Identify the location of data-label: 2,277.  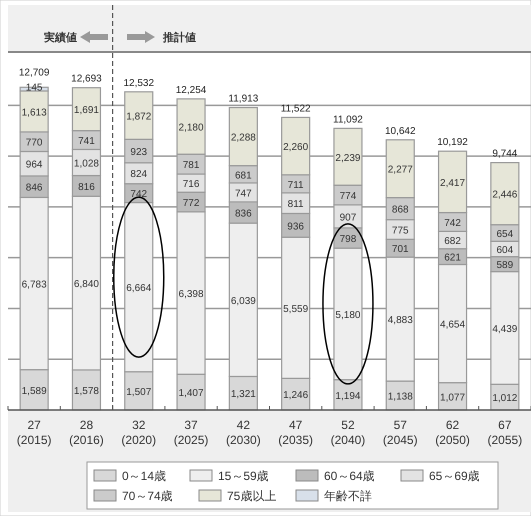
(401, 170).